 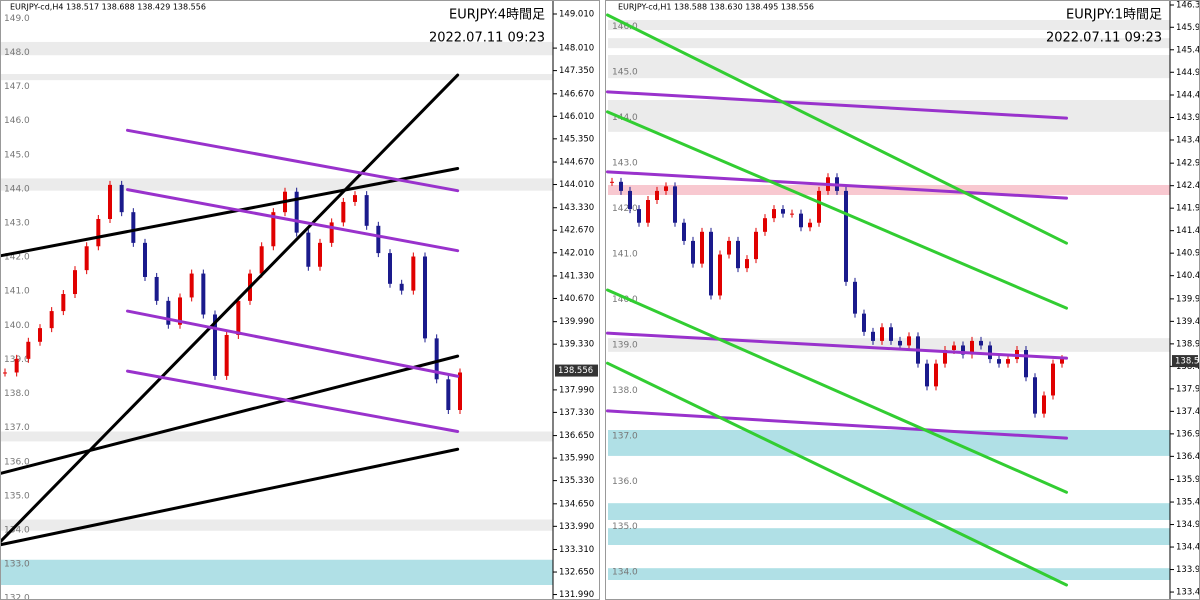 What do you see at coordinates (1188, 73) in the screenshot?
I see `y-tick-label: 144.910` at bounding box center [1188, 73].